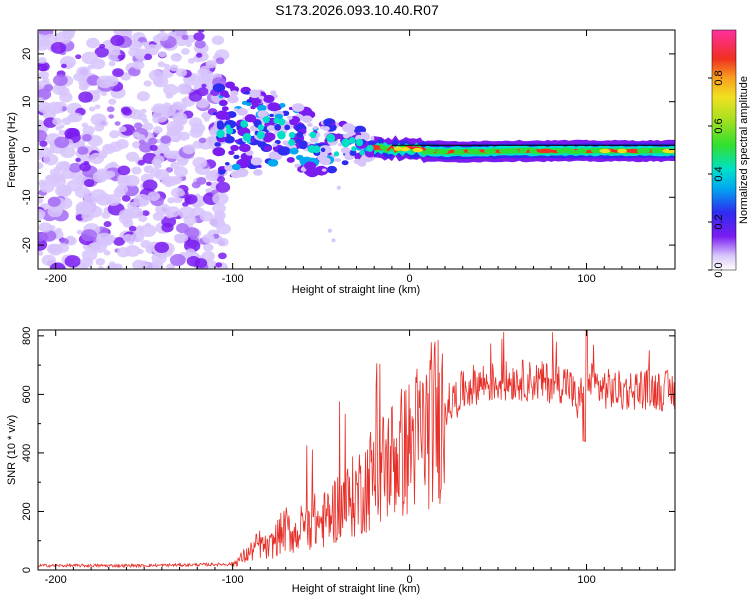 Image resolution: width=750 pixels, height=600 pixels. I want to click on snr-y-tick-label: 800, so click(27, 336).